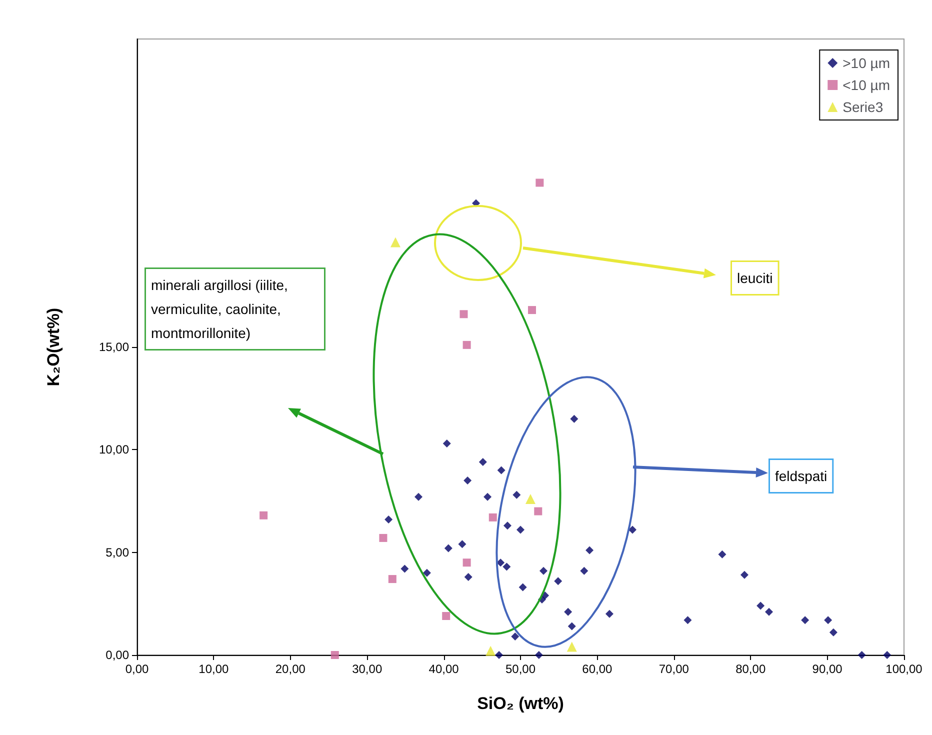 The image size is (932, 735). Describe the element at coordinates (755, 278) in the screenshot. I see `annotation: leuciti` at that location.